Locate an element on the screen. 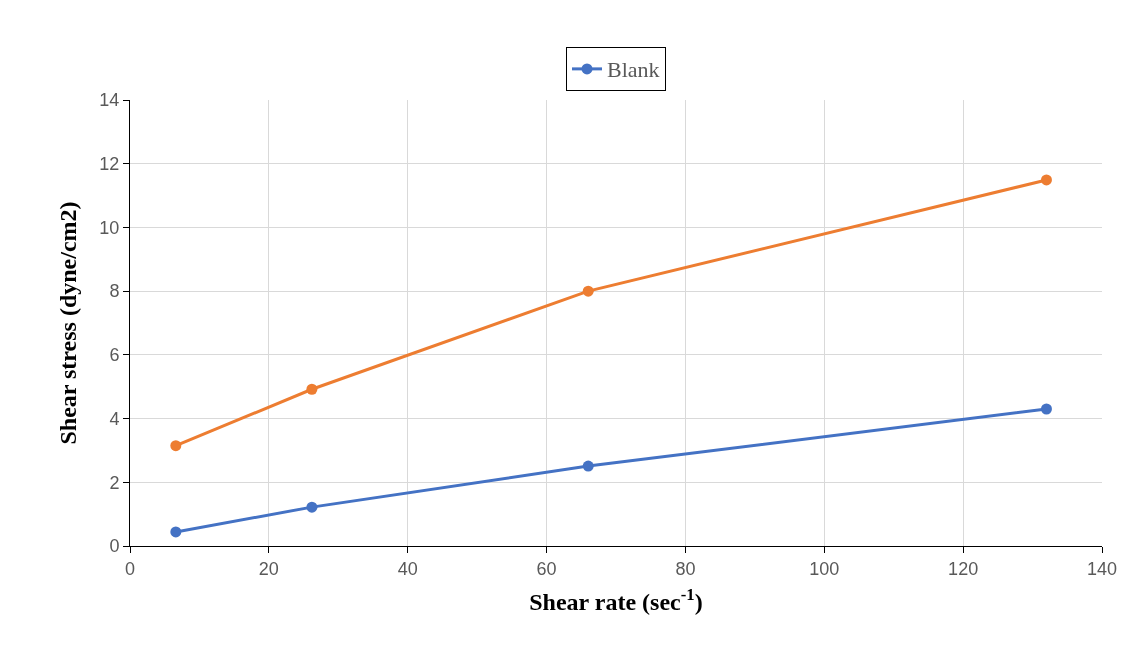  y-tick-label: 8 is located at coordinates (114, 291).